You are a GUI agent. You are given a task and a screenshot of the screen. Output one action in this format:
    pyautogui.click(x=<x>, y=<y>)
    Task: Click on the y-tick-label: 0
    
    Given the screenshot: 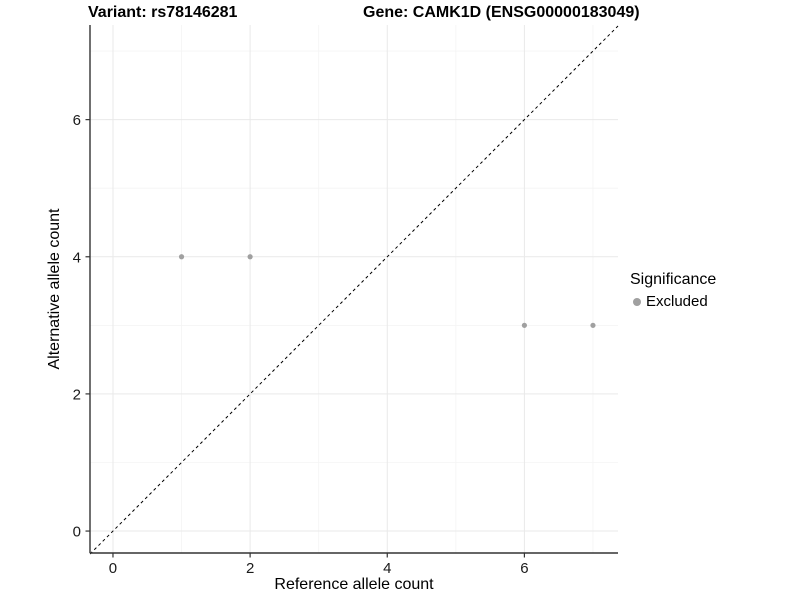 What is the action you would take?
    pyautogui.click(x=77, y=532)
    